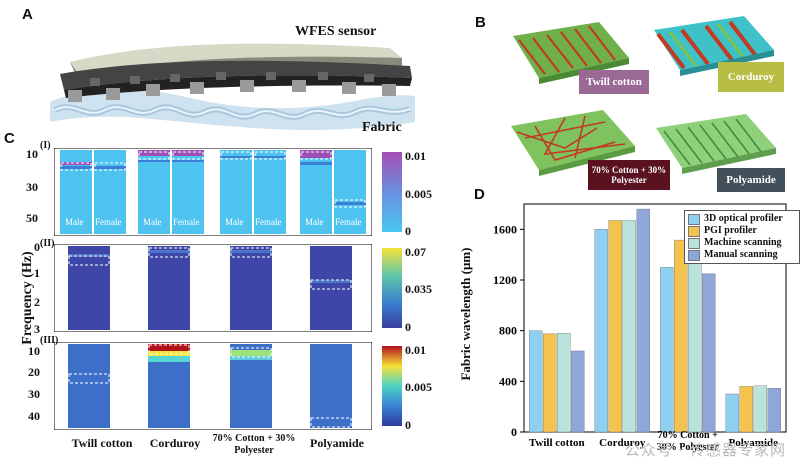 Image resolution: width=800 pixels, height=466 pixels. Describe the element at coordinates (37, 329) in the screenshot. I see `sub2-tick: 3` at that location.